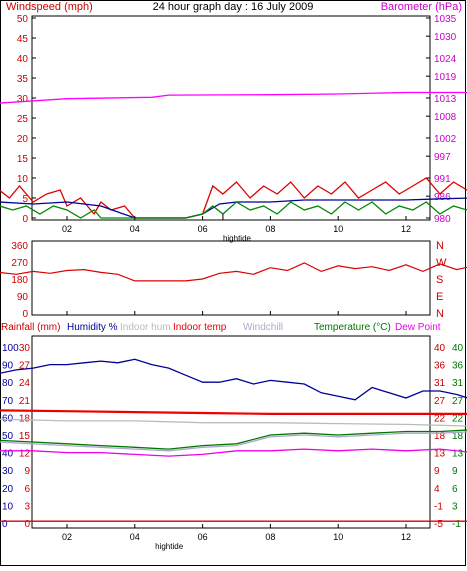 The image size is (467, 571). What do you see at coordinates (442, 179) in the screenshot?
I see `barometer-tick: 991` at bounding box center [442, 179].